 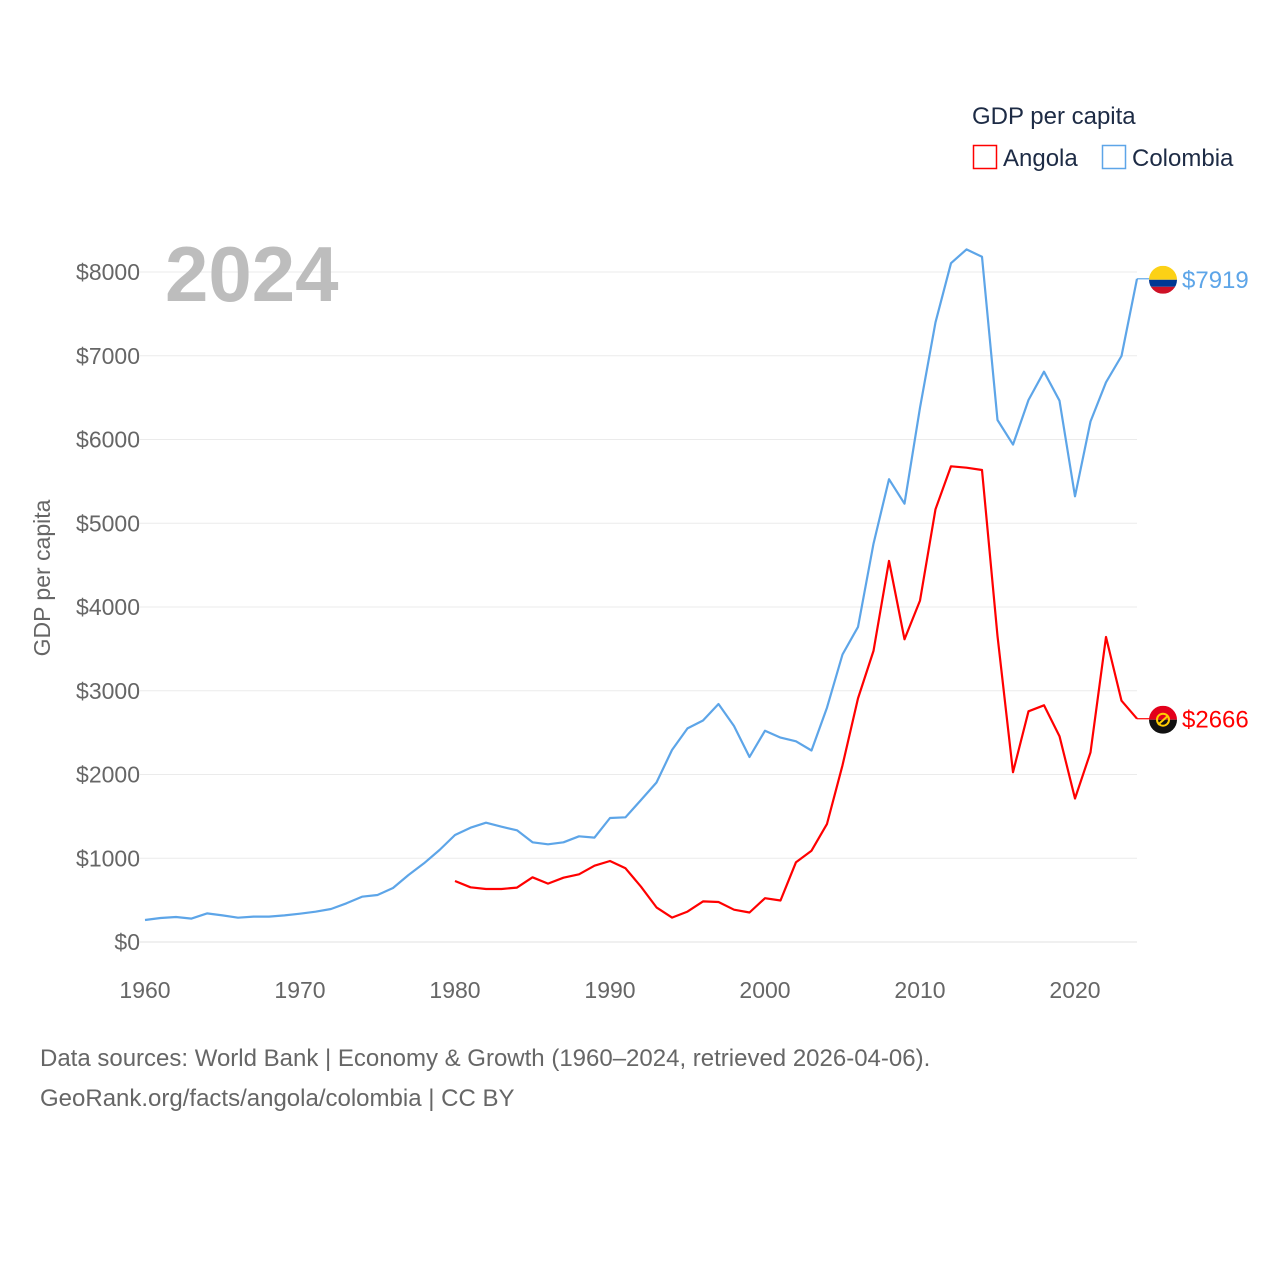 I want to click on colombia-flag-icon, so click(x=1163, y=279).